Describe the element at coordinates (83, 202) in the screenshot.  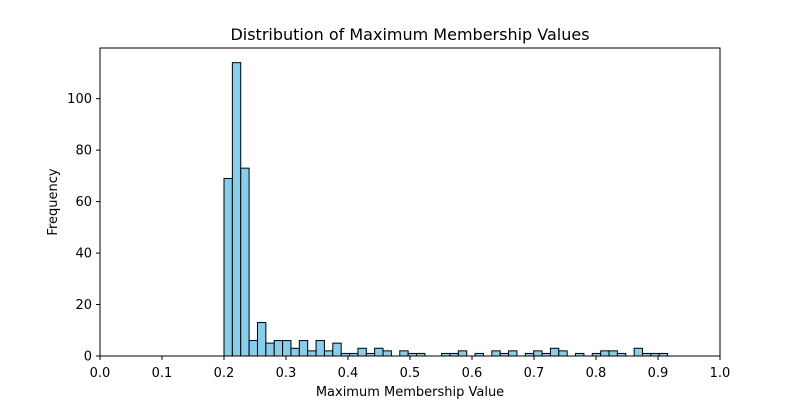
I see `y-tick-label: 60` at that location.